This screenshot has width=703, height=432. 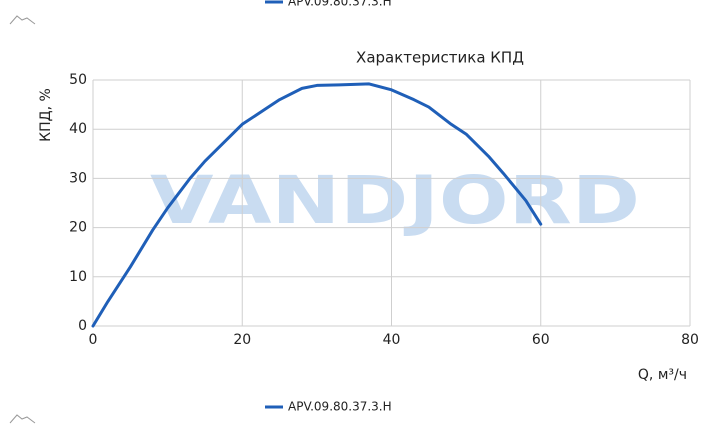 I want to click on y-tick-label: 0, so click(x=82, y=326).